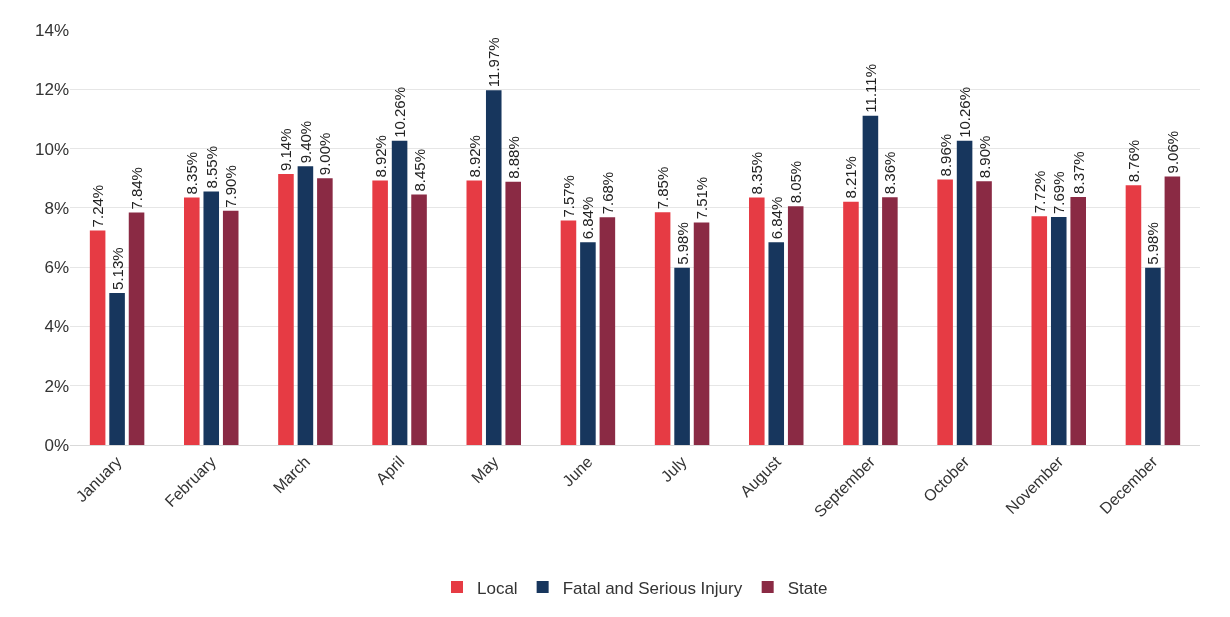 This screenshot has width=1230, height=617. I want to click on data-label: 11.97%, so click(494, 62).